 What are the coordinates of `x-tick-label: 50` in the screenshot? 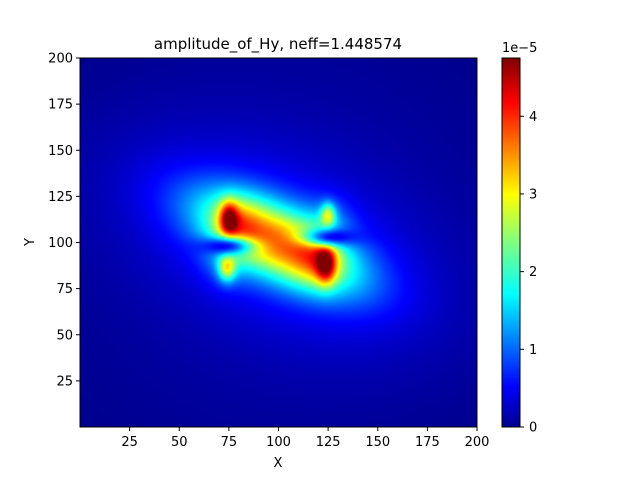 It's located at (179, 442).